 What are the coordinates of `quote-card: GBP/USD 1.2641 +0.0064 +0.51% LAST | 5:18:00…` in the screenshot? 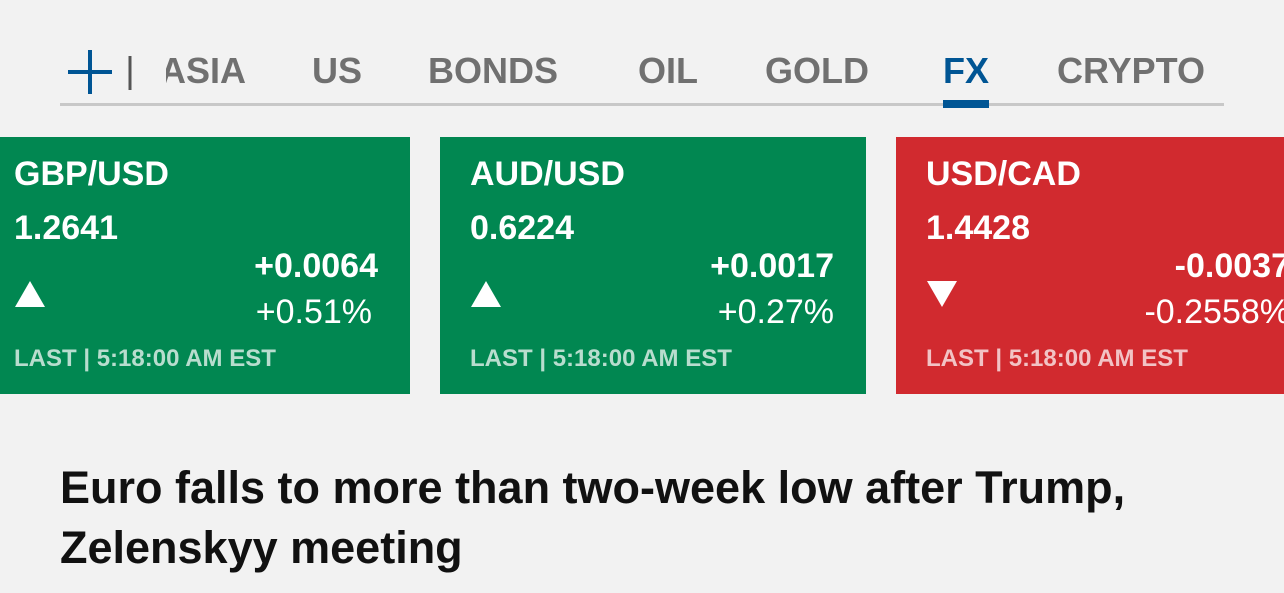 It's located at (205, 265).